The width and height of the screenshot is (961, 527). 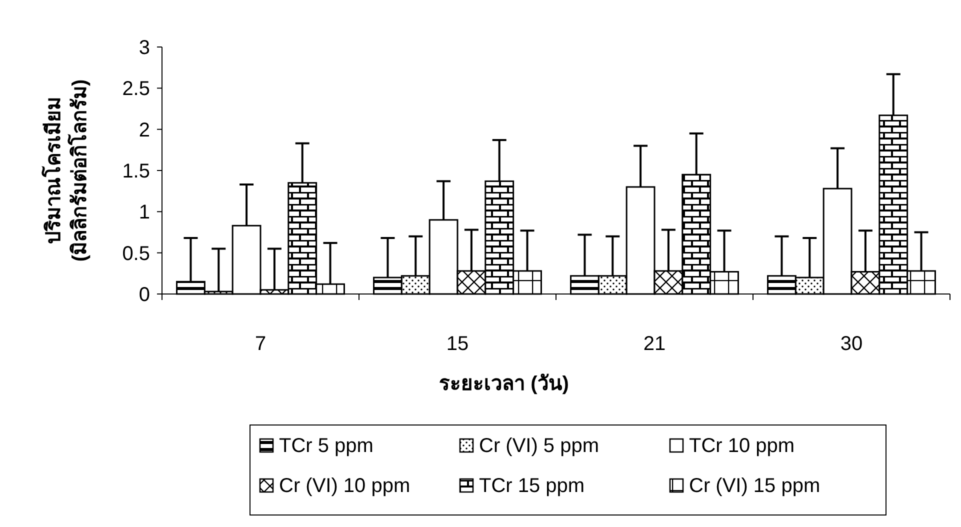 What do you see at coordinates (851, 344) in the screenshot?
I see `x-tick-label: 30` at bounding box center [851, 344].